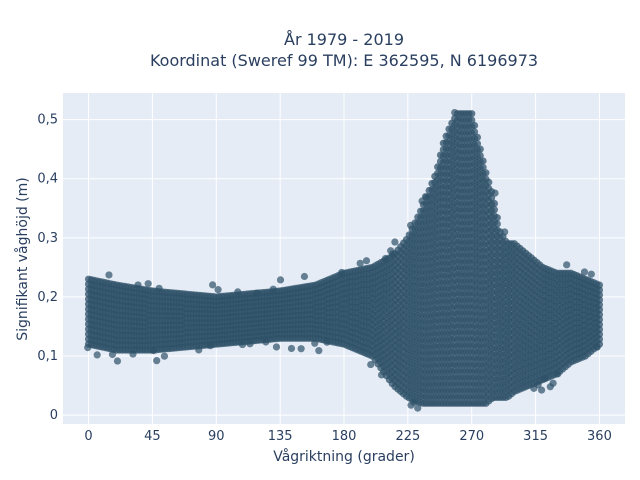 The width and height of the screenshot is (640, 480). I want to click on y-axis-ticks: 0 0,1 0,2 0,3 0,4 0,5, so click(47, 268).